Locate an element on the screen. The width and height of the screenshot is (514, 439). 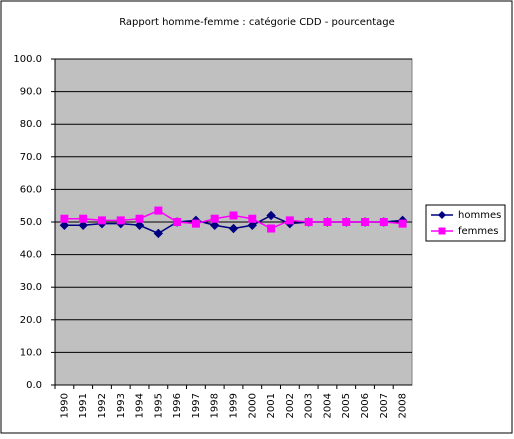
y-tick-label: 80.0 is located at coordinates (31, 124).